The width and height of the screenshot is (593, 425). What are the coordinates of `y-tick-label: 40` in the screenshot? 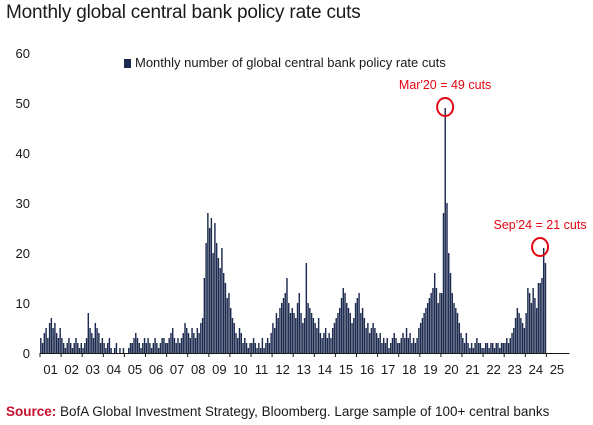 It's located at (23, 153).